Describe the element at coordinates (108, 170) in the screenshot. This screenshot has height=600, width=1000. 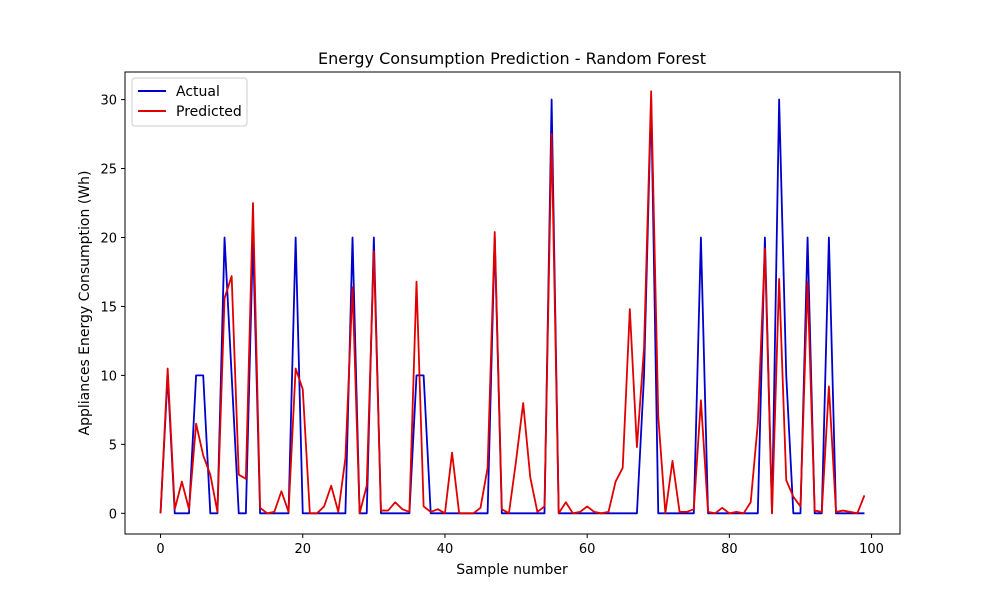
I see `y-tick-label: 25` at that location.